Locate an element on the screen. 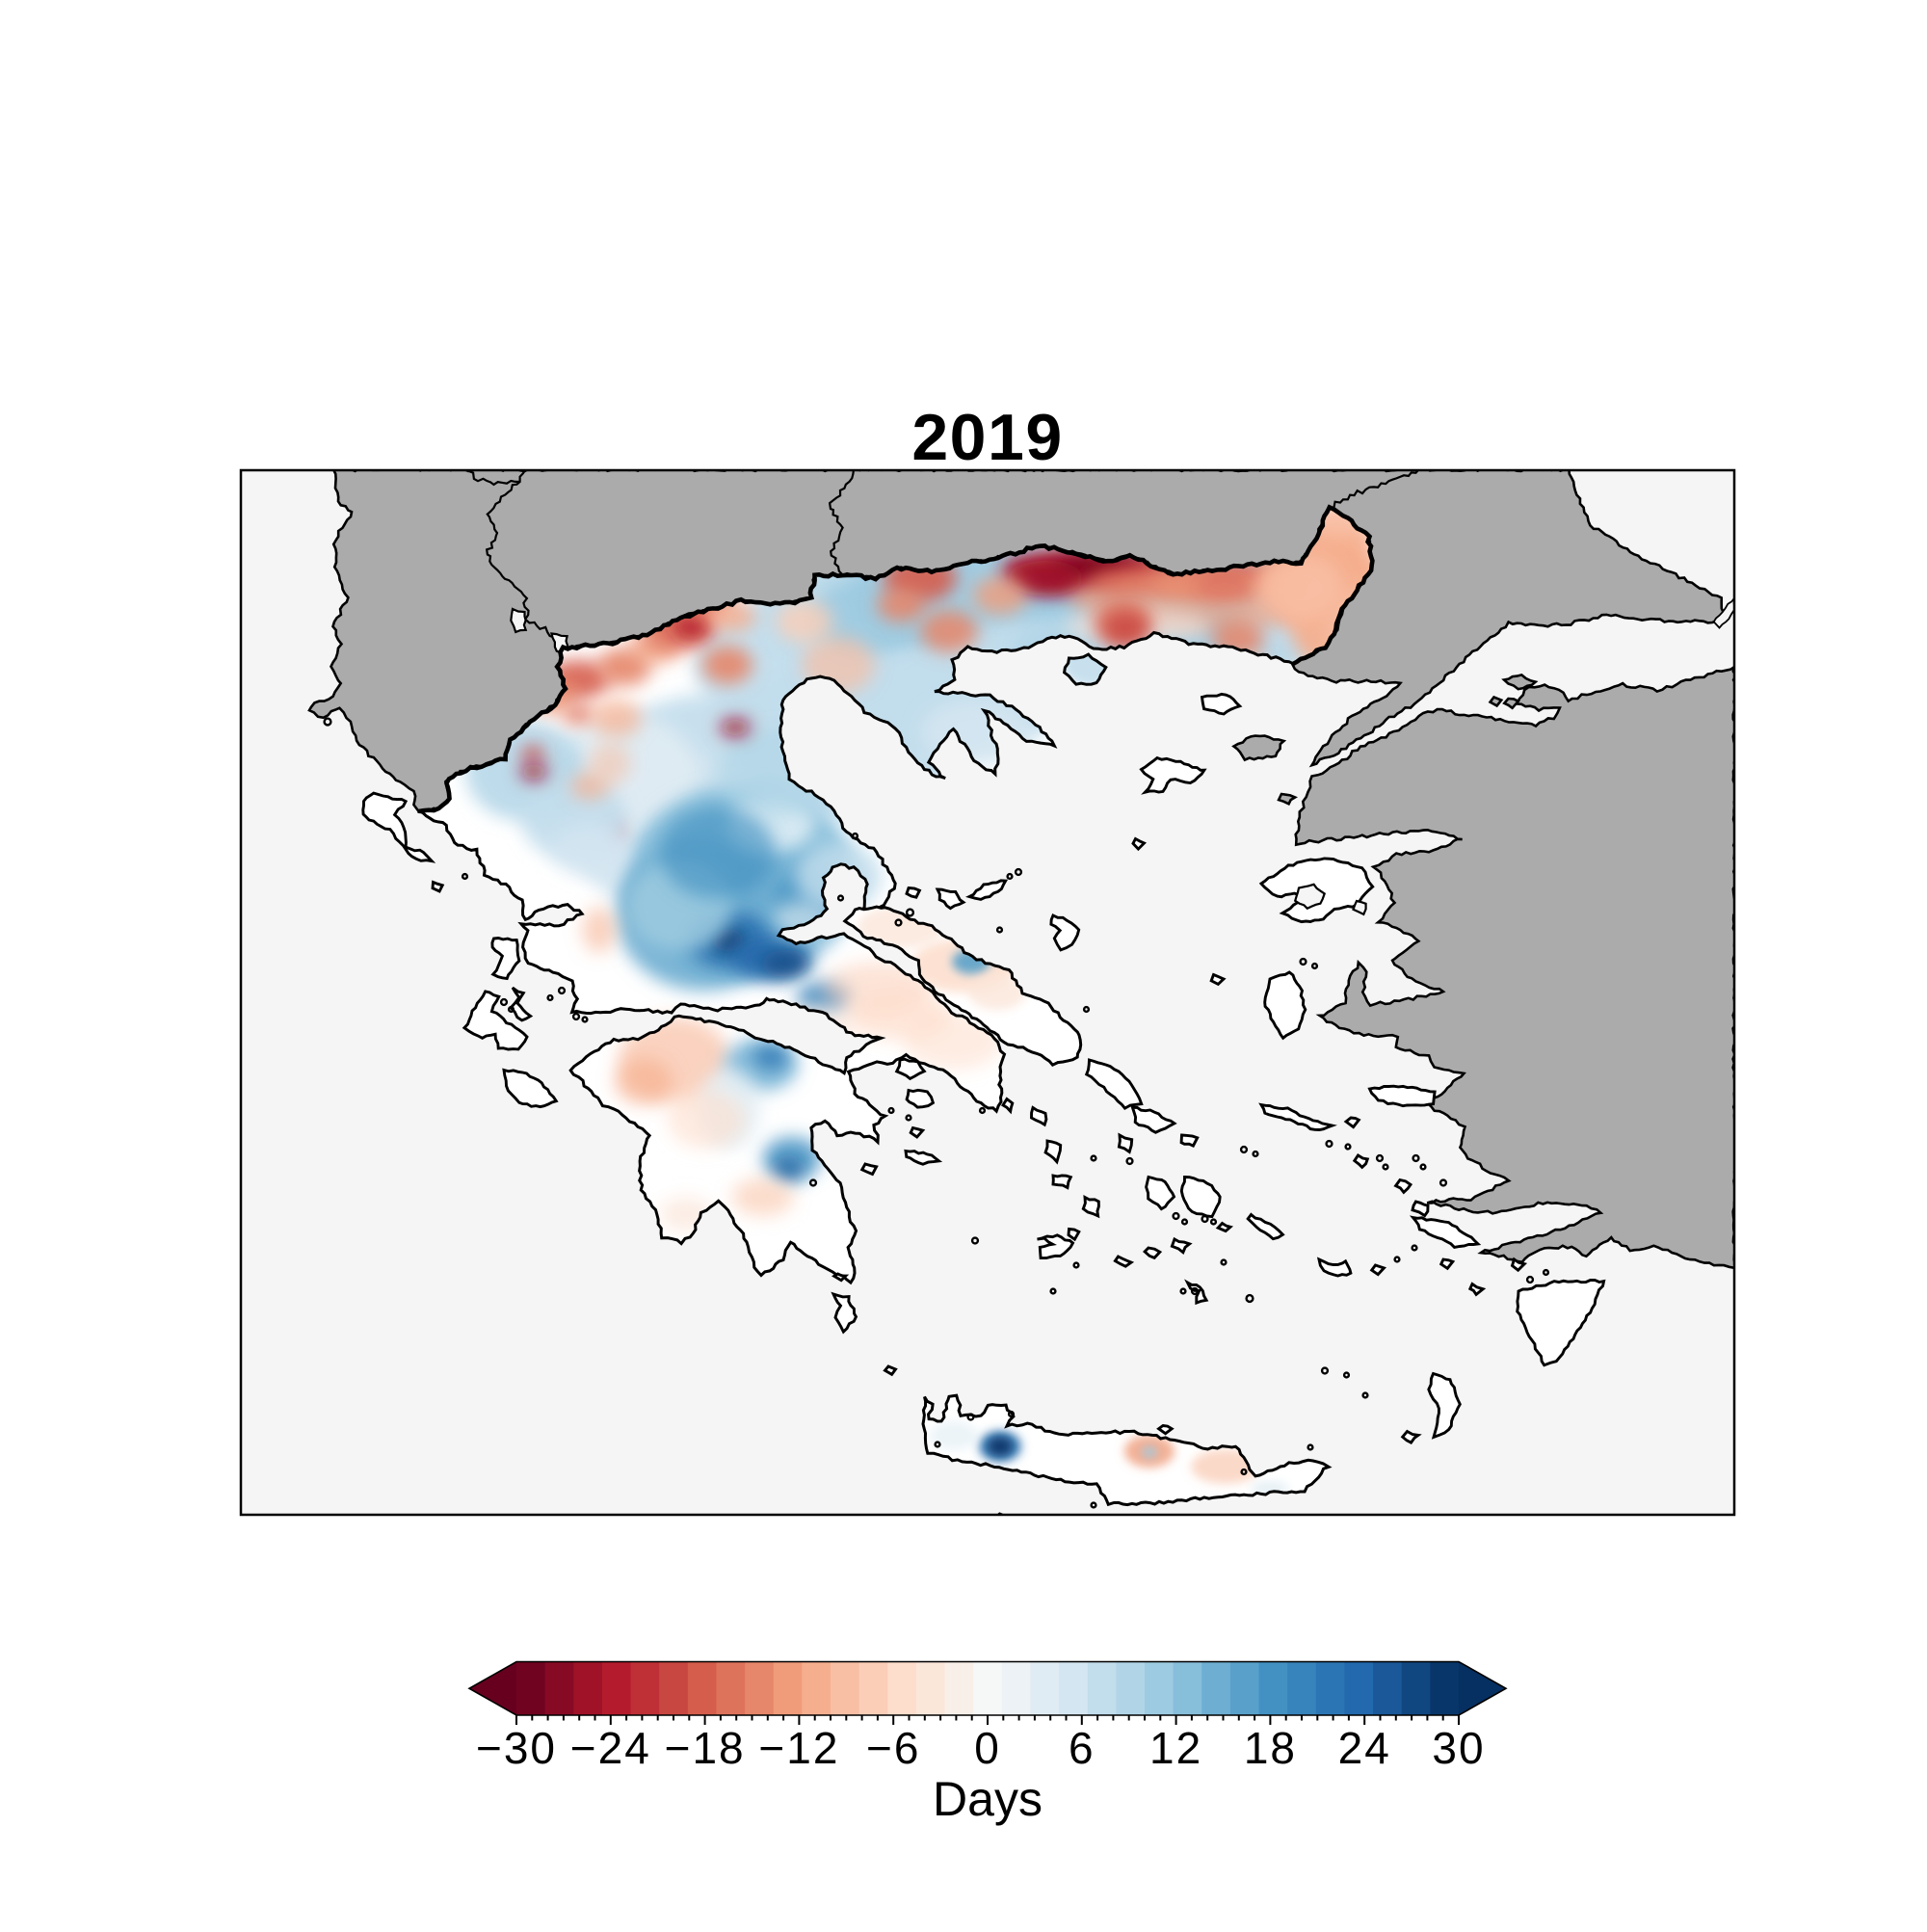  svg-text: 2019 is located at coordinates (987, 437).